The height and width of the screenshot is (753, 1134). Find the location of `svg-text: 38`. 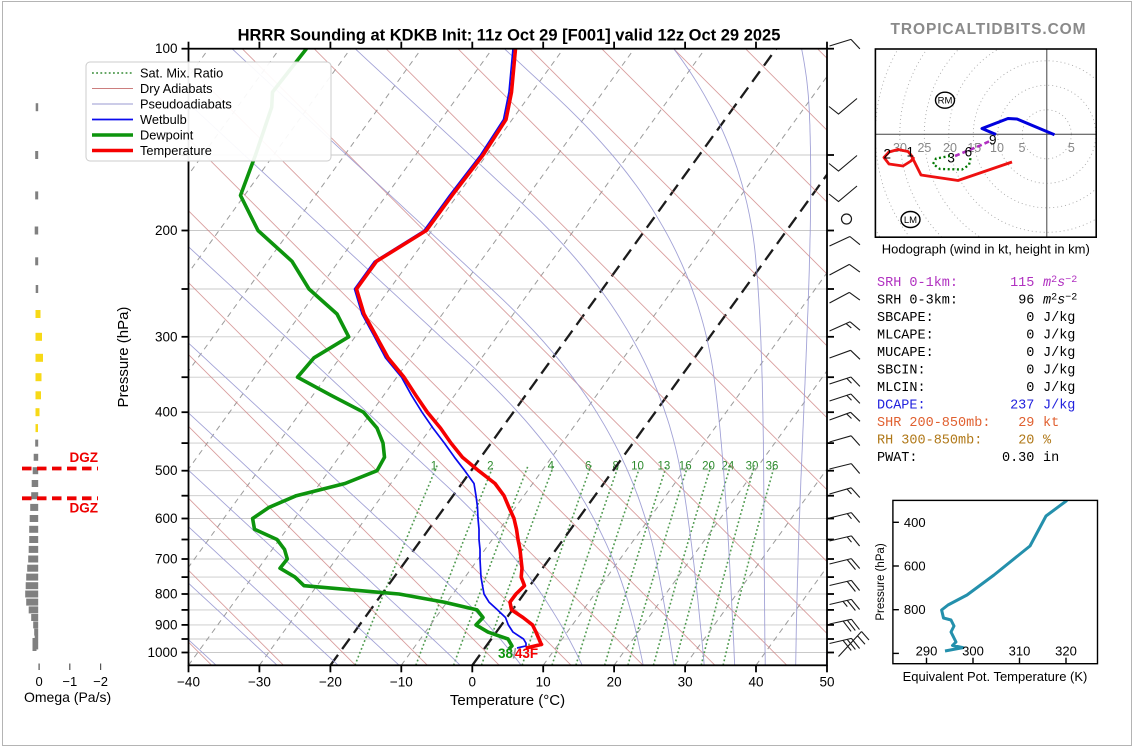

svg-text: 38 is located at coordinates (506, 653).